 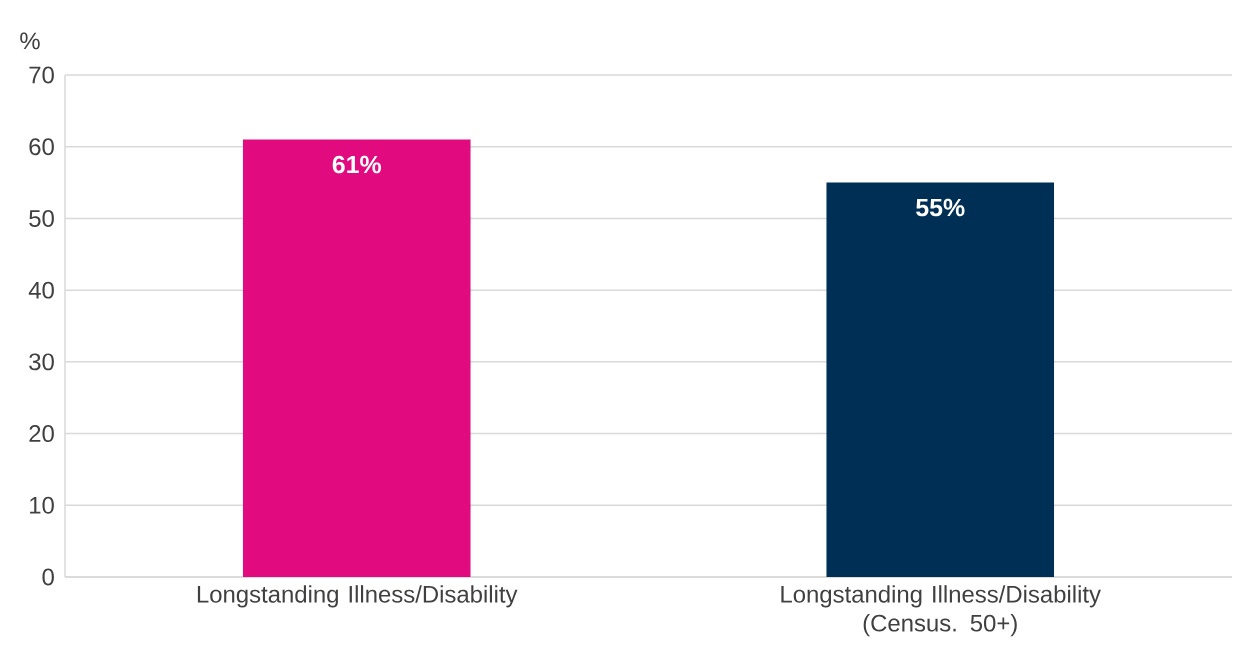 What do you see at coordinates (357, 596) in the screenshot?
I see `x-tick-label: Longstanding Illness/Disability` at bounding box center [357, 596].